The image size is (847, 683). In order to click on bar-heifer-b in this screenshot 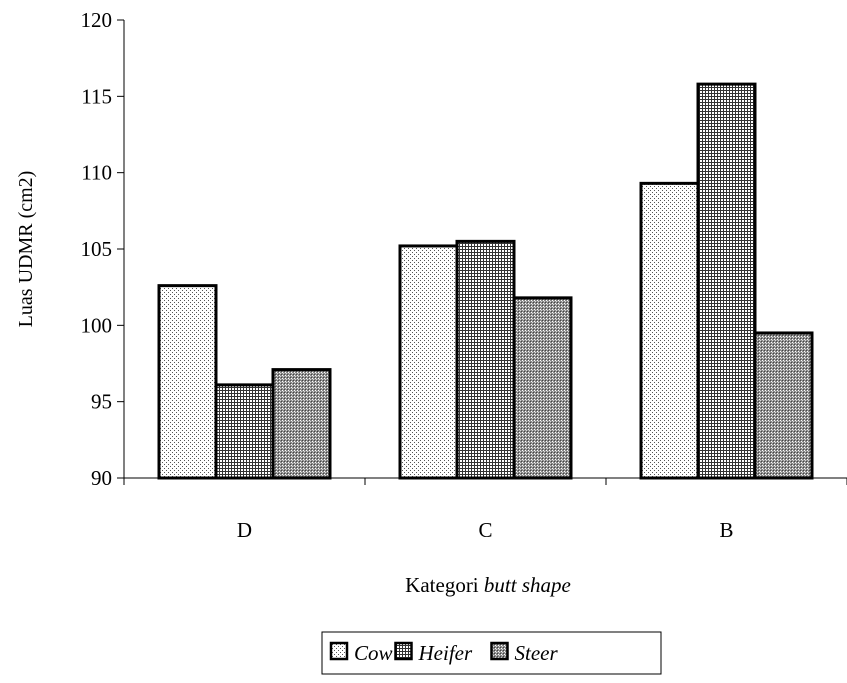, I will do `click(726, 281)`.